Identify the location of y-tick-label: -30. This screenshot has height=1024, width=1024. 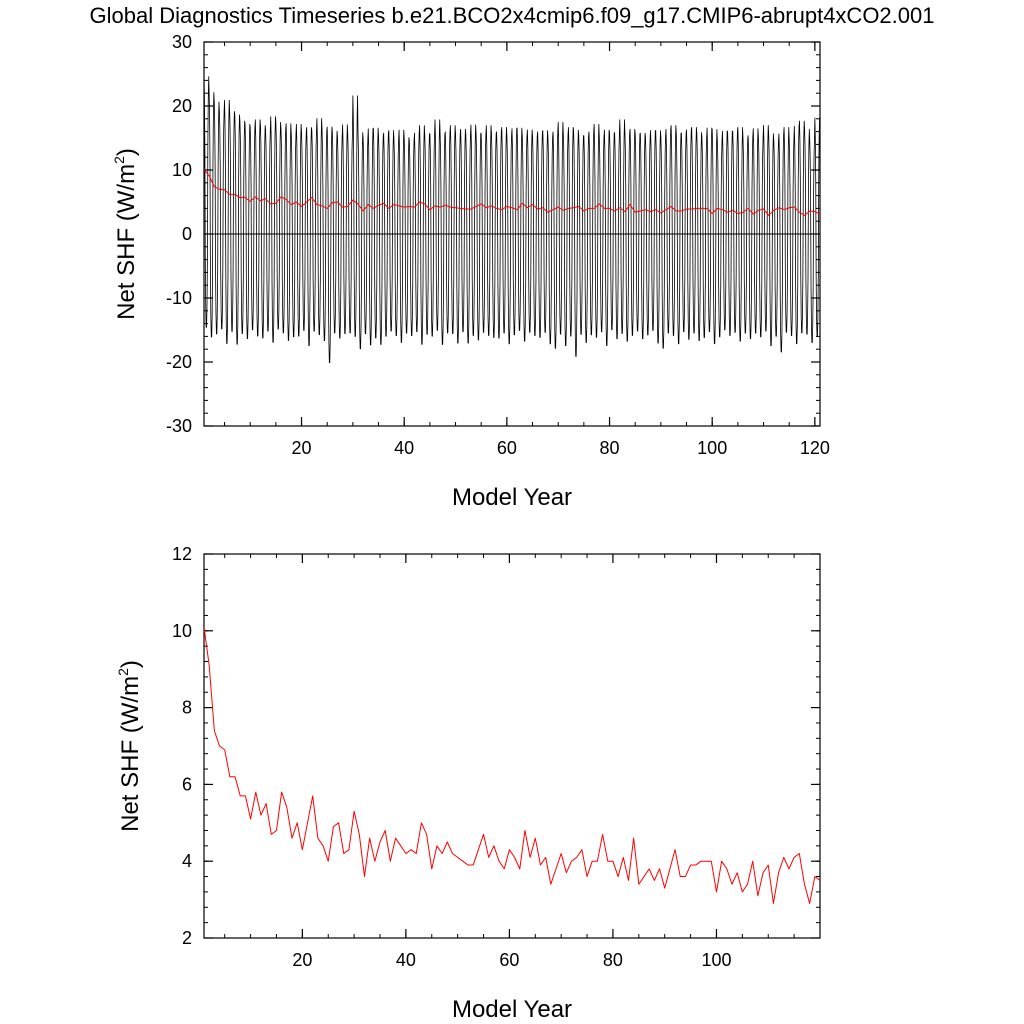
(179, 426).